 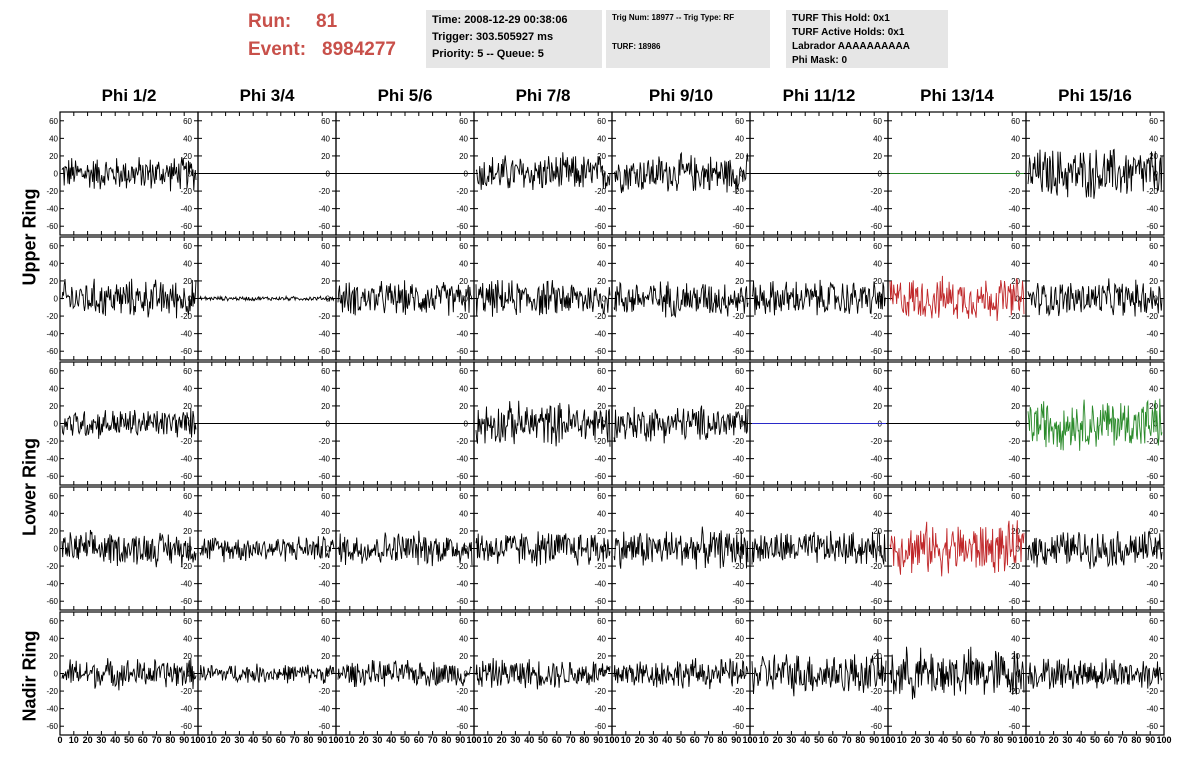 I want to click on waveform-panel-r1-c4: 60 40 20 0 -20 -40 -60, so click(x=681, y=298).